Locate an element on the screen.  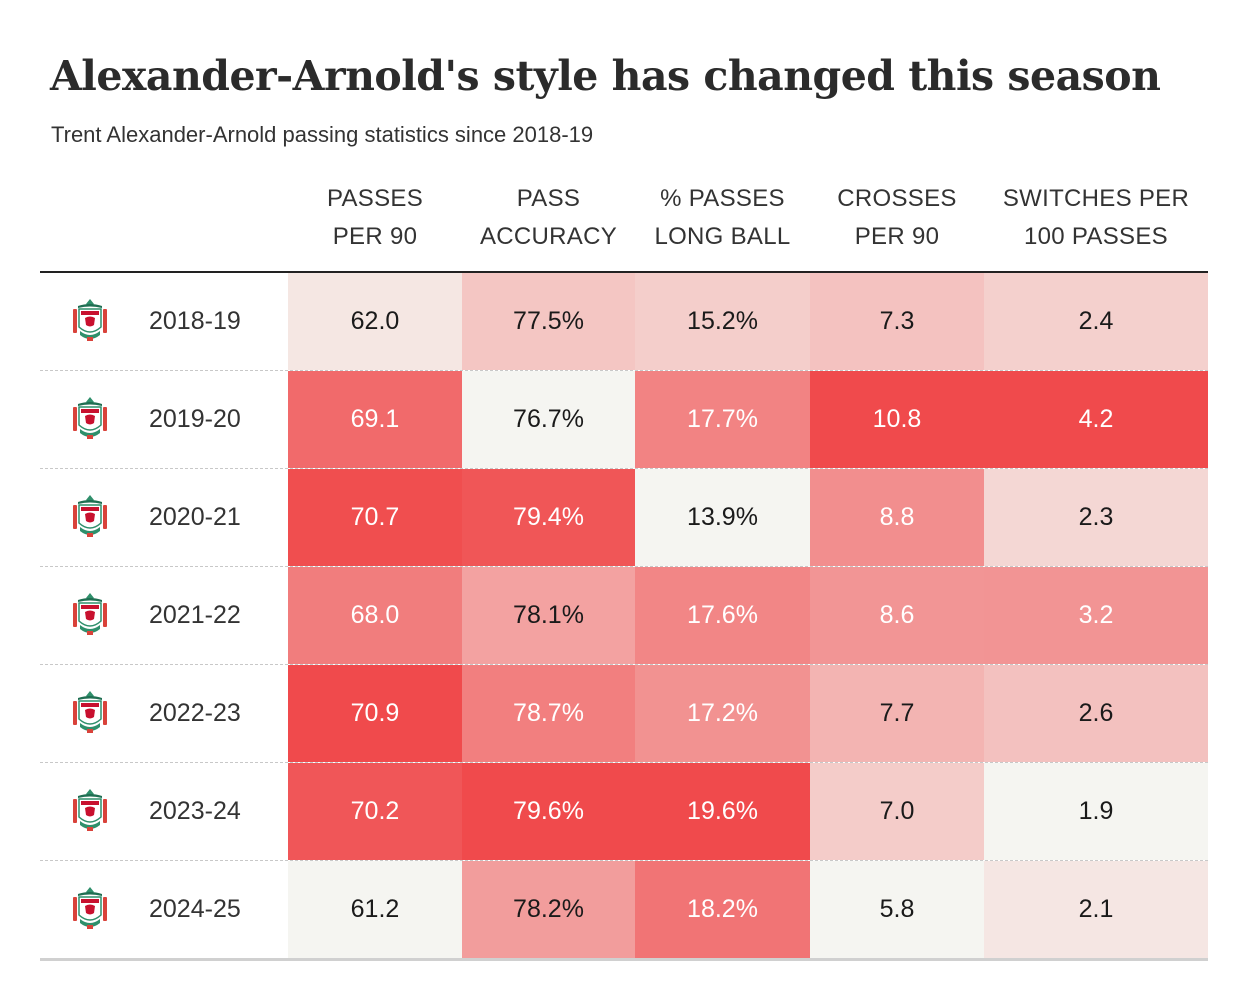
table-row: 2021-22 68.0 78.1% 17.6% 8.6 3.2 is located at coordinates (624, 616).